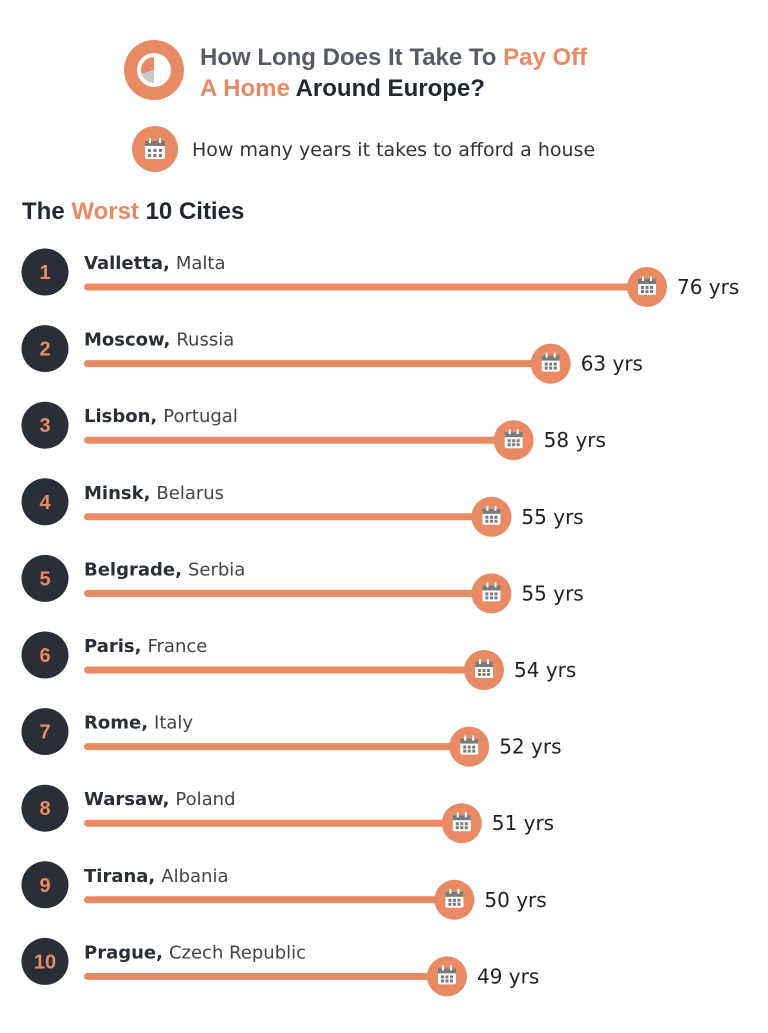 This screenshot has width=768, height=1033. Describe the element at coordinates (302, 507) in the screenshot. I see `chart-row: 4 Minsk, Belarus 55 yrs` at that location.